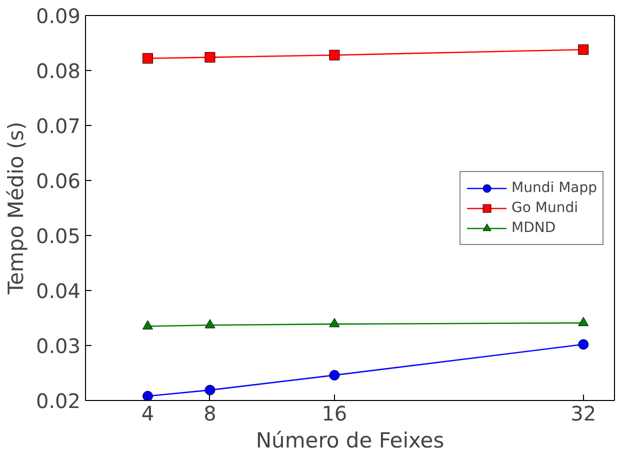  Describe the element at coordinates (58, 71) in the screenshot. I see `y-tick-label: 0.08` at that location.